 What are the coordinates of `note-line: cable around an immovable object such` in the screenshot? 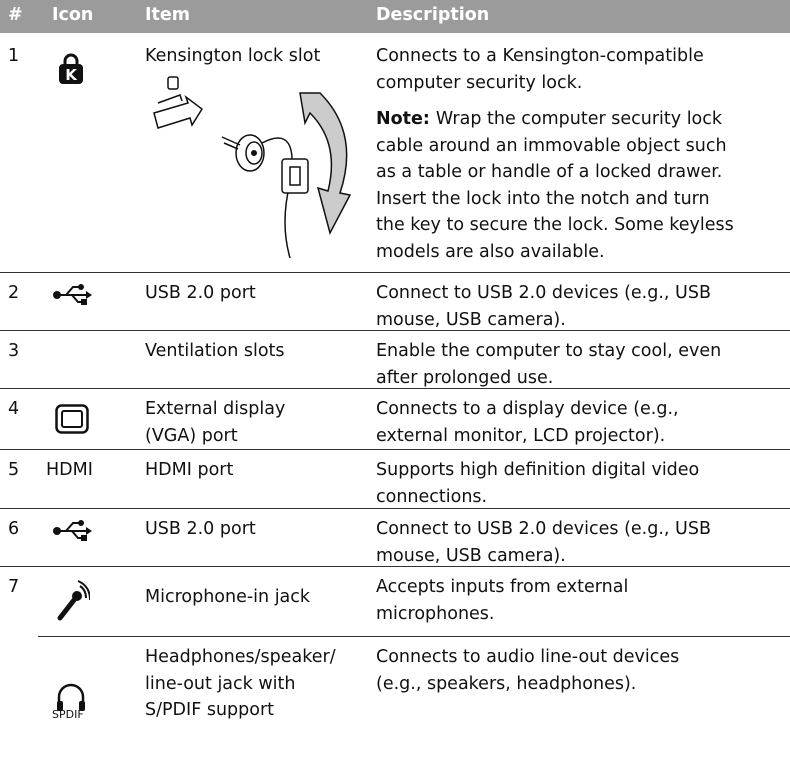 It's located at (551, 145).